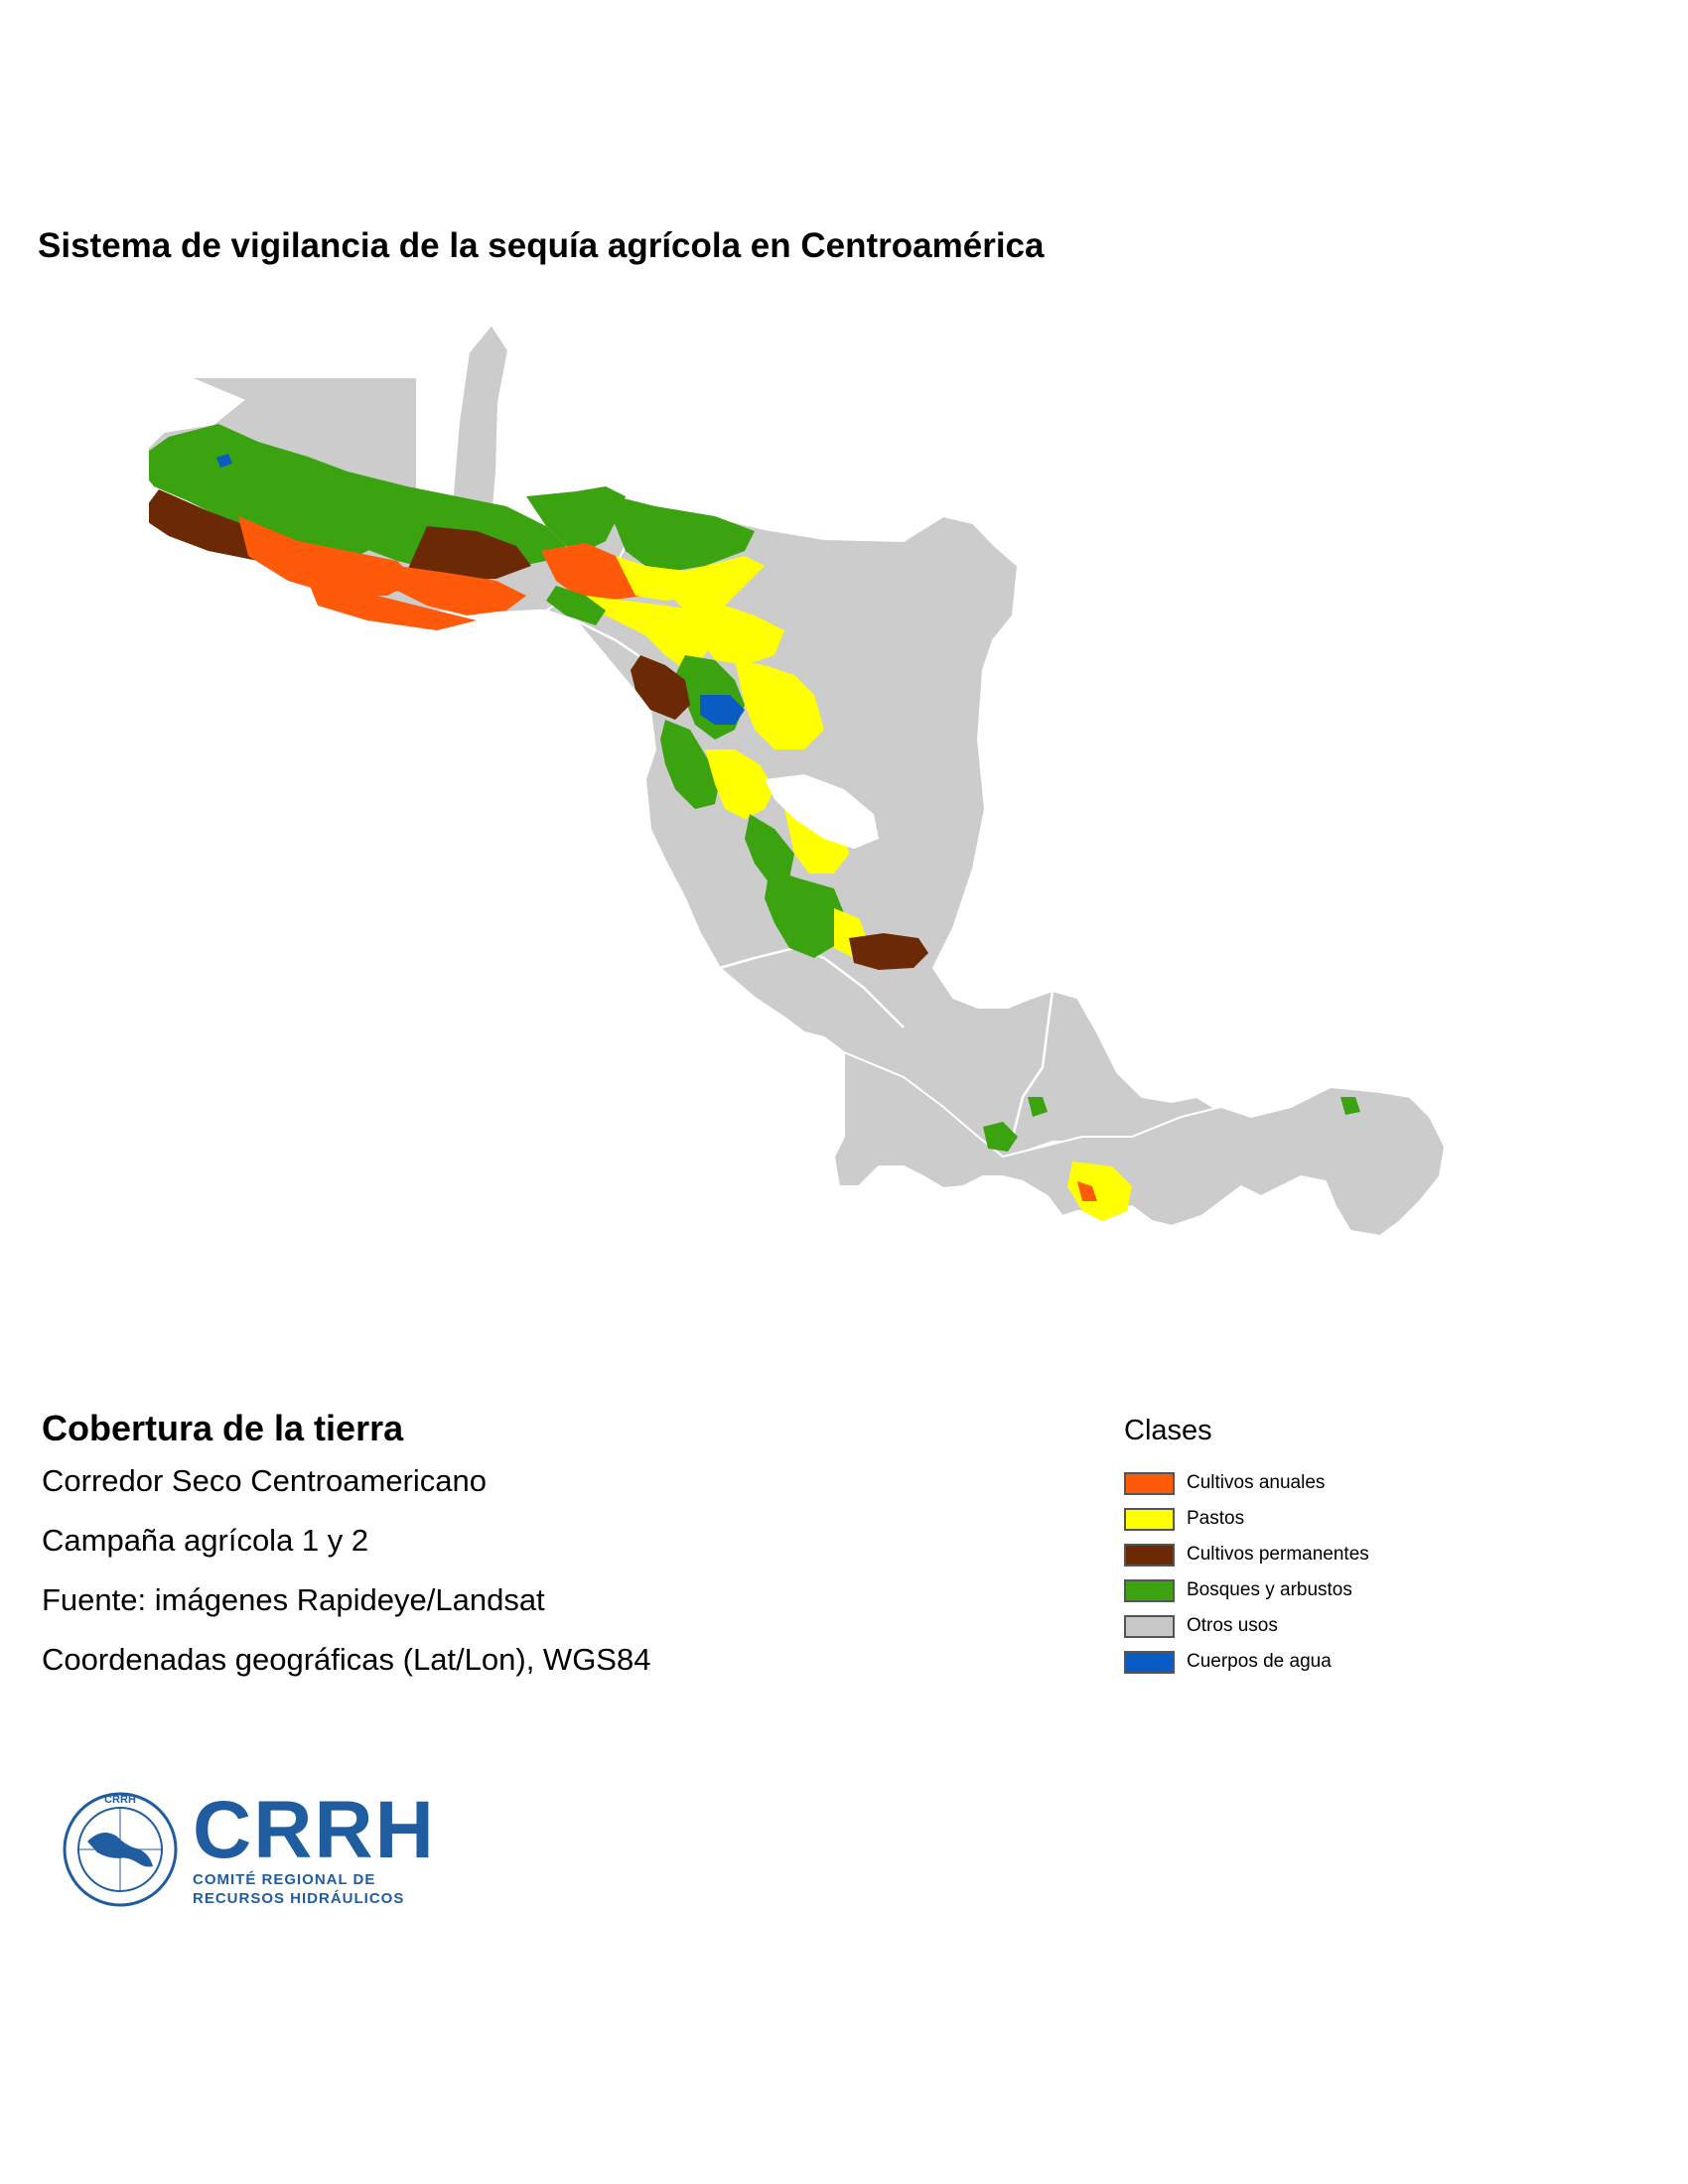  Describe the element at coordinates (205, 1540) in the screenshot. I see `info-campaign: Campaña agrícola 1 y 2` at that location.